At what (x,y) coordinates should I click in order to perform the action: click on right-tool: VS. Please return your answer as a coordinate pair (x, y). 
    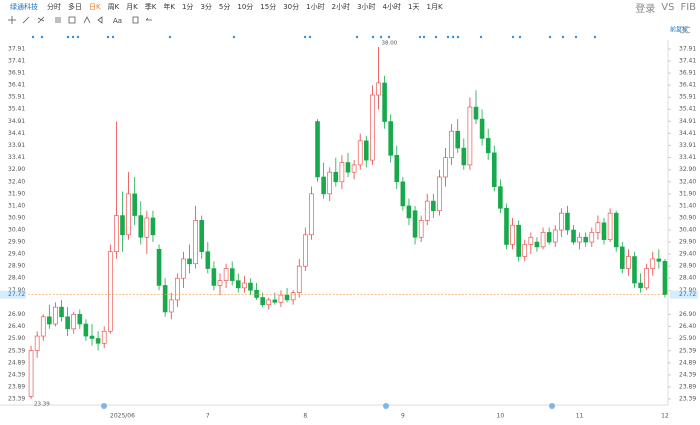
    Looking at the image, I should click on (668, 7).